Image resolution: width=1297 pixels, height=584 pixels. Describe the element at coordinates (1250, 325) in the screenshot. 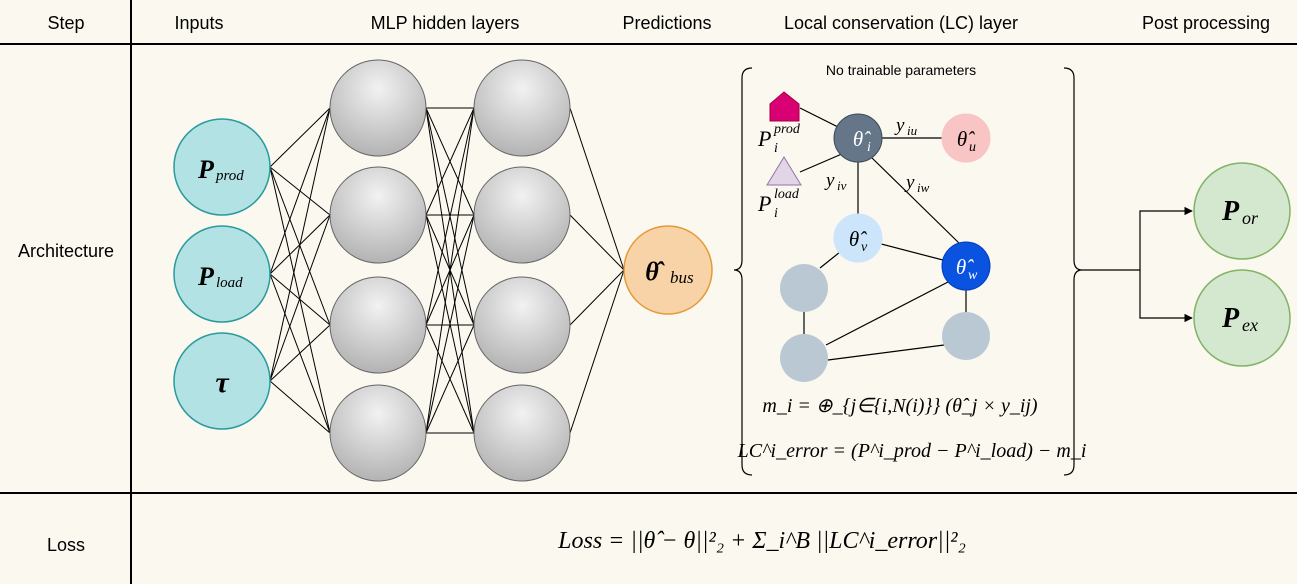

I see `post-pex-sub: ex` at that location.